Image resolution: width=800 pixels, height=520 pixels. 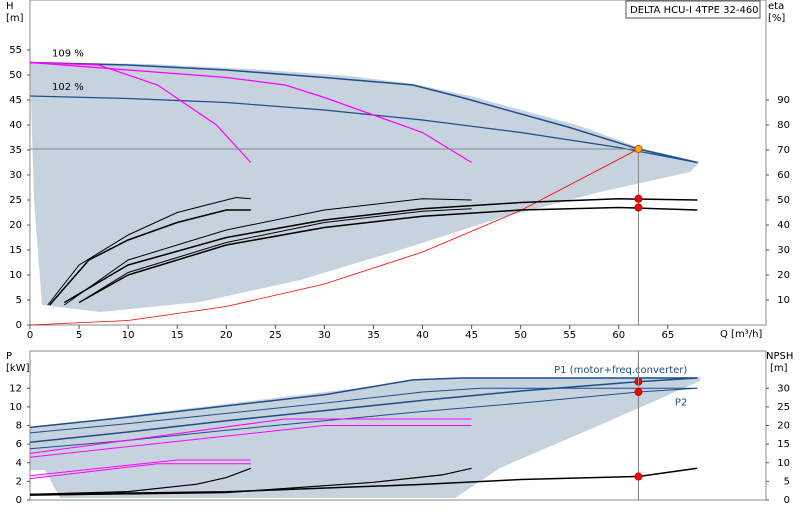 I want to click on y2-tick-label: 70, so click(x=783, y=150).